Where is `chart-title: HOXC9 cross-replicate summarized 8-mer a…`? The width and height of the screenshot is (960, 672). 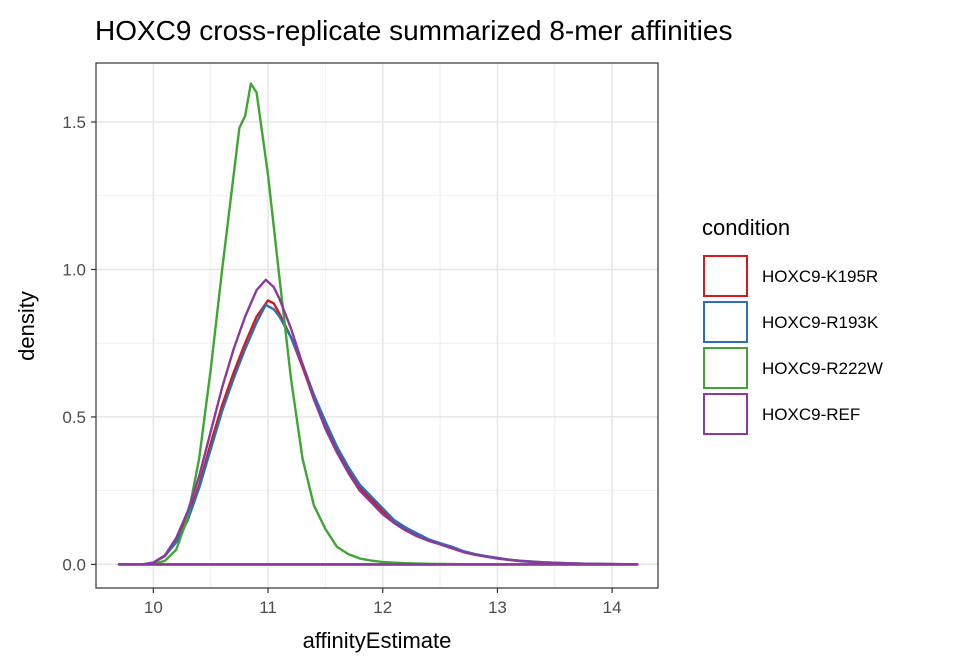 chart-title: HOXC9 cross-replicate summarized 8-mer a… is located at coordinates (413, 30).